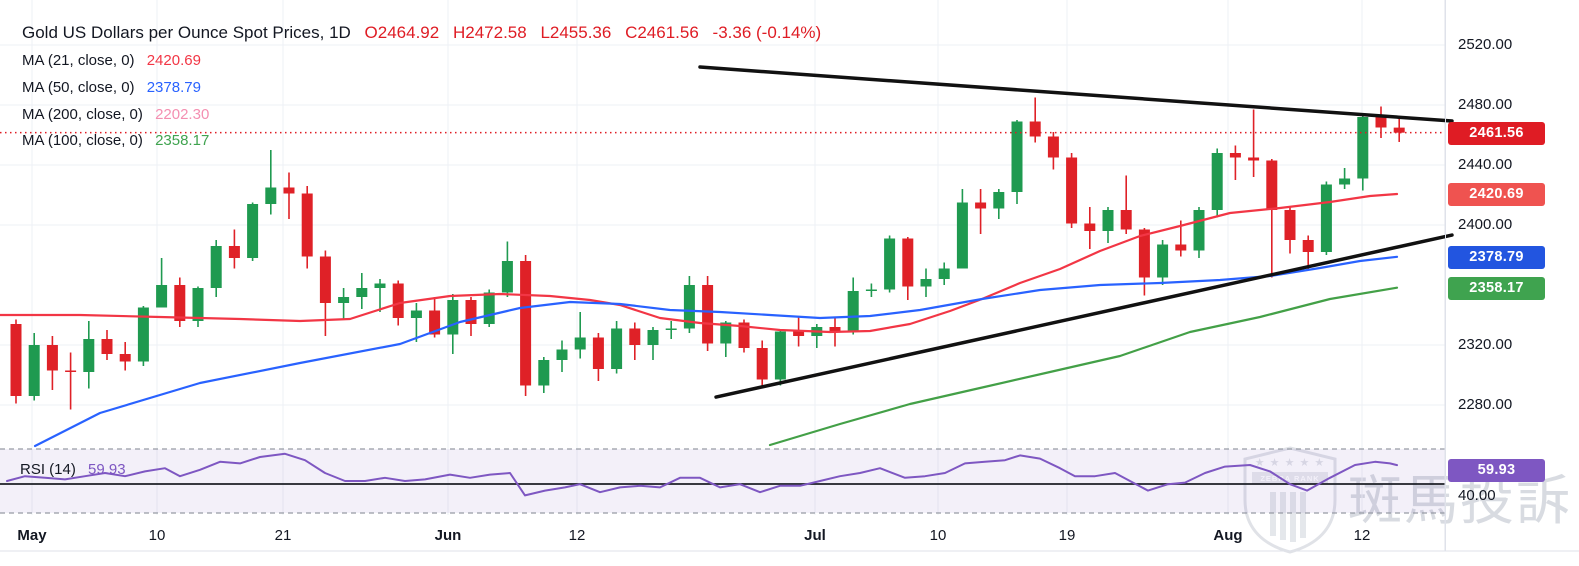 The width and height of the screenshot is (1579, 566). What do you see at coordinates (448, 535) in the screenshot?
I see `time-tick-label: Jun` at bounding box center [448, 535].